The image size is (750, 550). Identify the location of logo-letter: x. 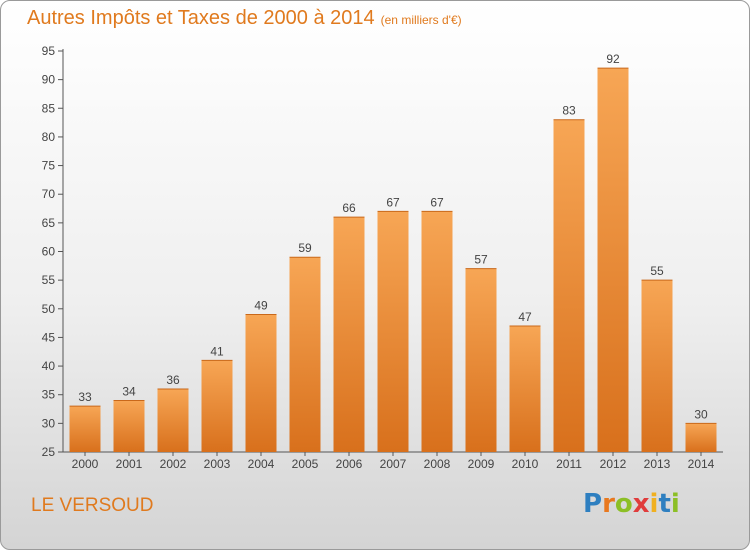
(641, 504).